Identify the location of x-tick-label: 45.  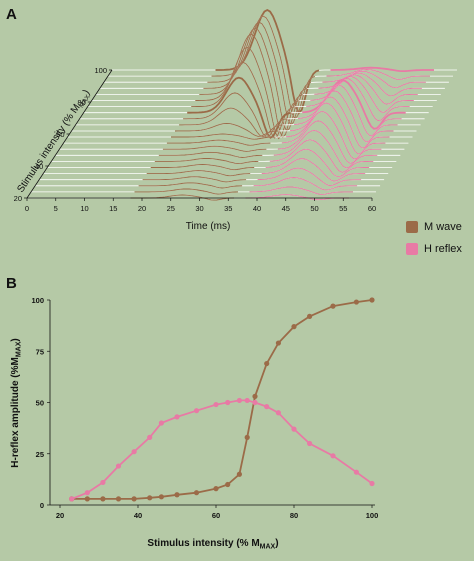
(286, 208).